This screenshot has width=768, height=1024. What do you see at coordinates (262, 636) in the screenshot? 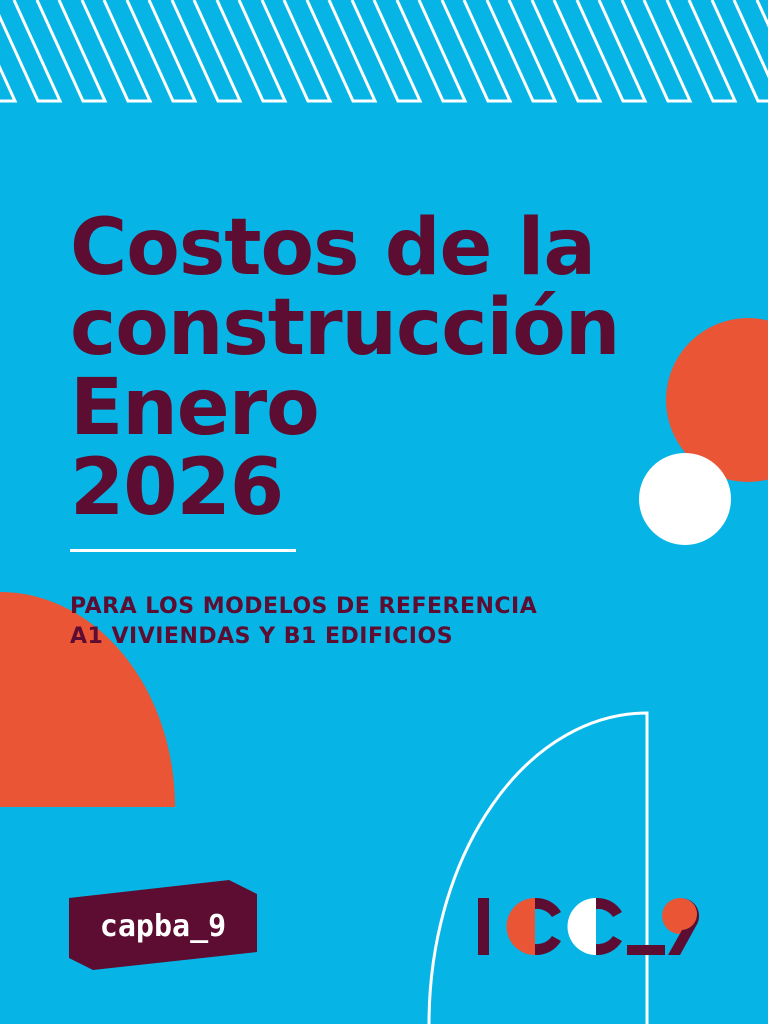
I see `subtitle-line: A1 VIVIENDAS Y B1 EDIFICIOS` at bounding box center [262, 636].